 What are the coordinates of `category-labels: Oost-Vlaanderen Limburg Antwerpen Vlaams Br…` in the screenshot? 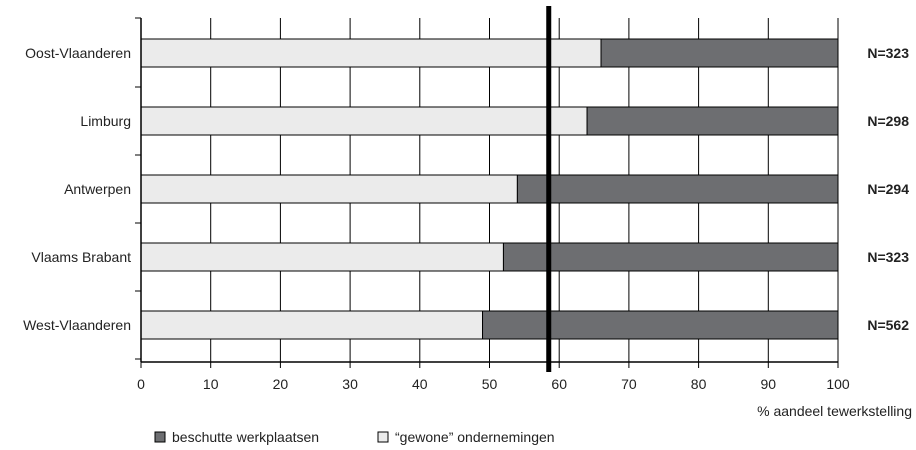 It's located at (77, 189).